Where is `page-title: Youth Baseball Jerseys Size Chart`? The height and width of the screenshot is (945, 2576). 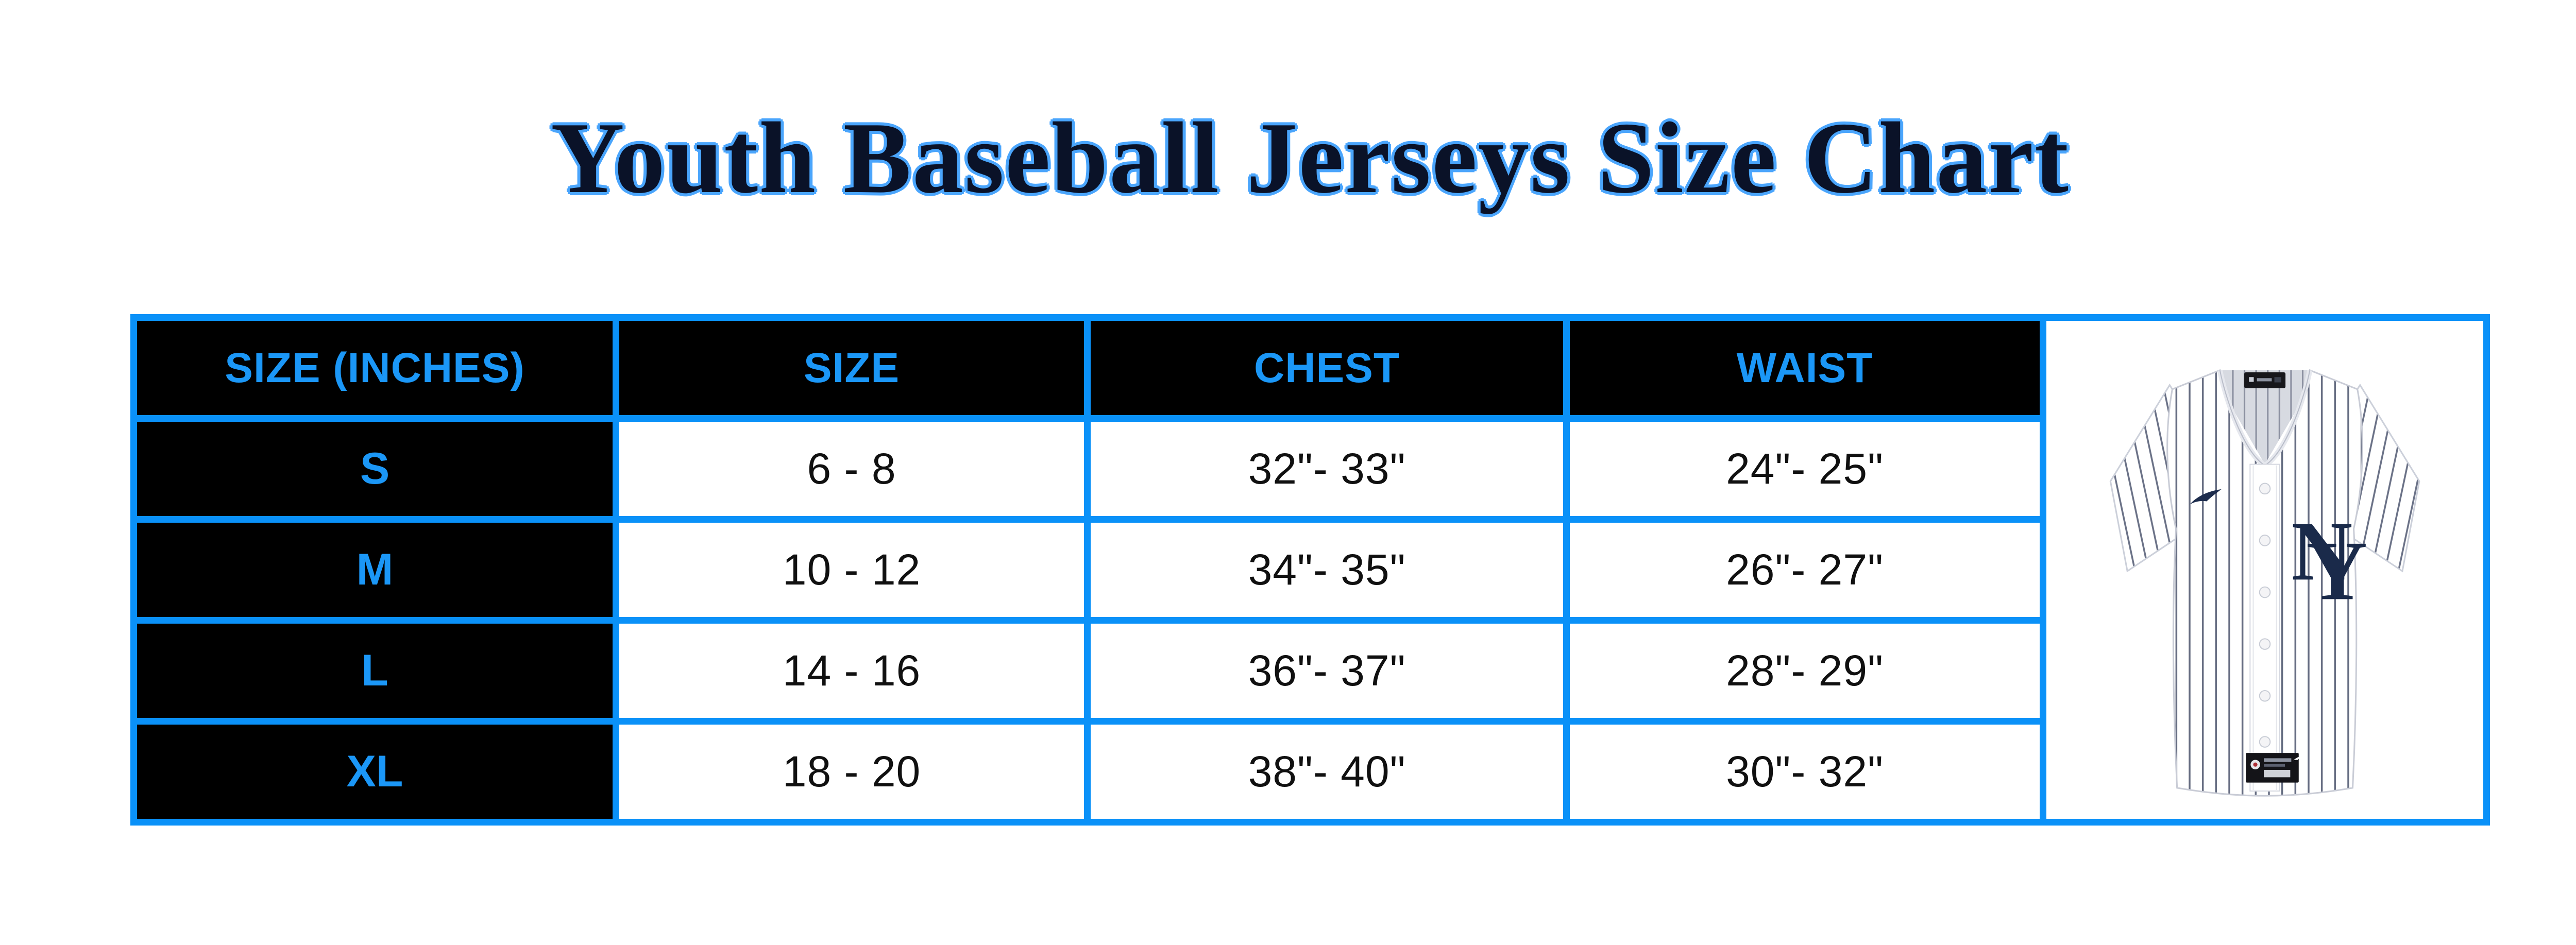
page-title: Youth Baseball Jerseys Size Chart is located at coordinates (1310, 157).